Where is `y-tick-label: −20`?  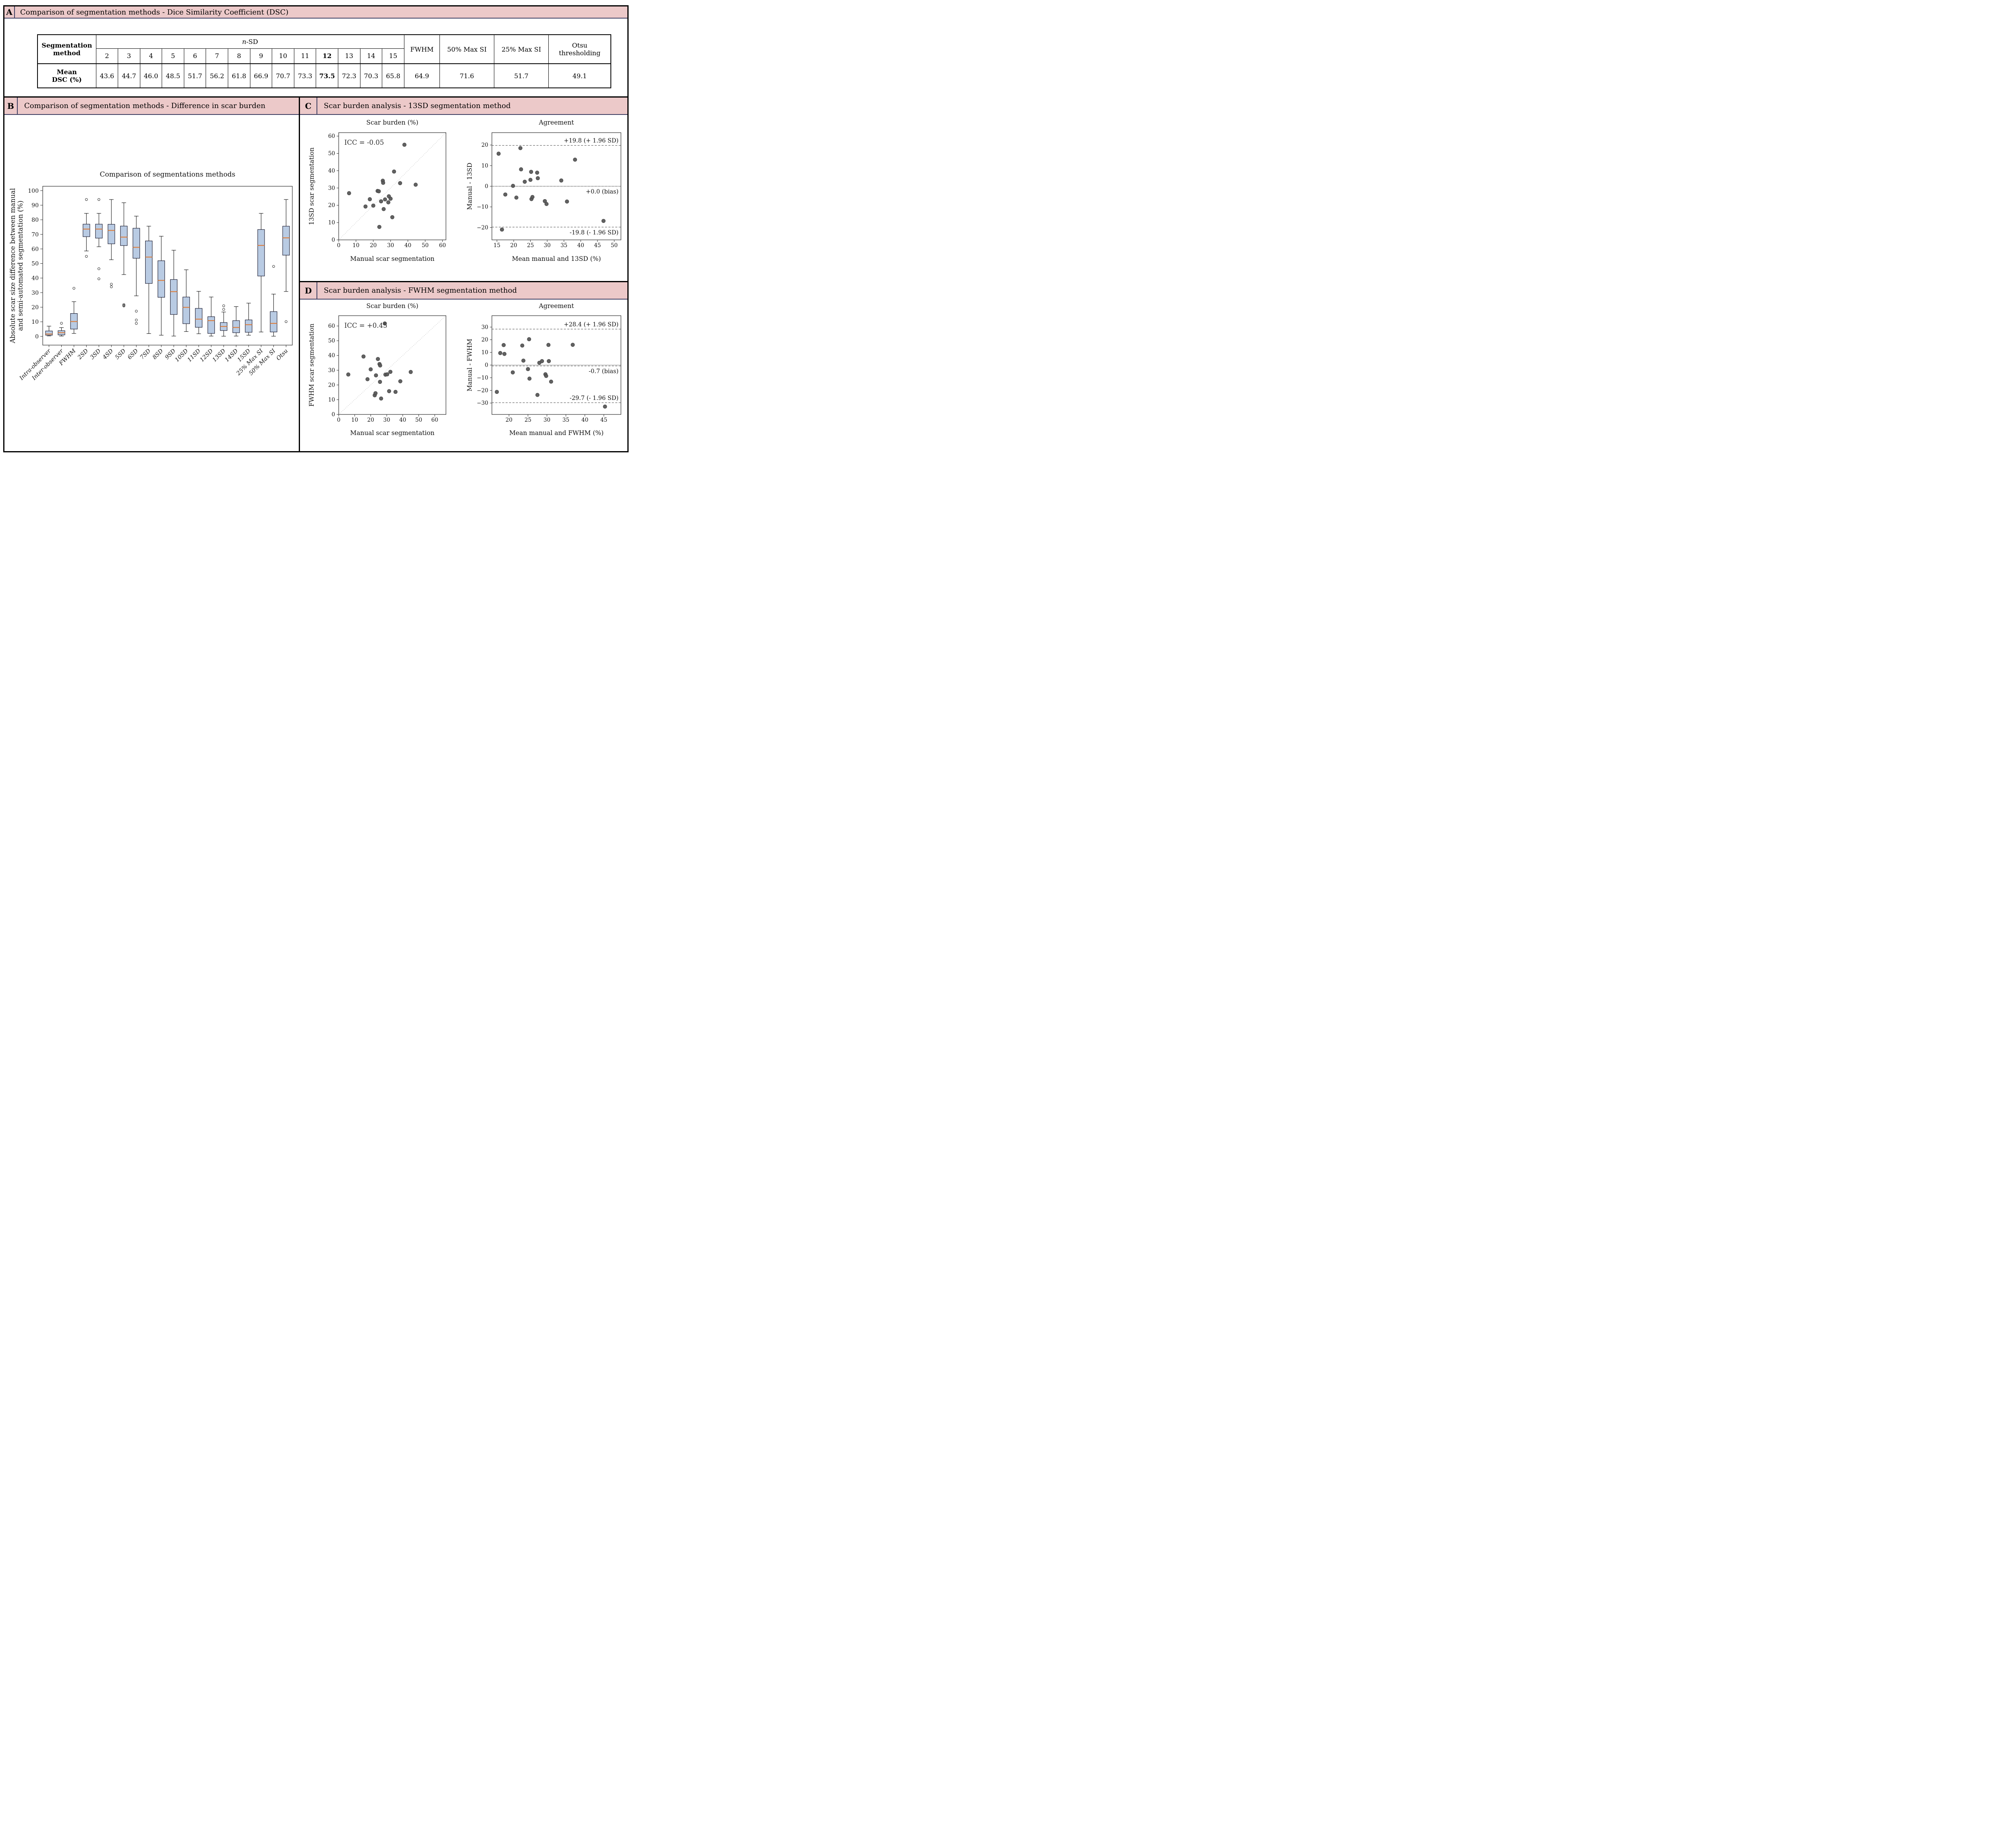 y-tick-label: −20 is located at coordinates (483, 390).